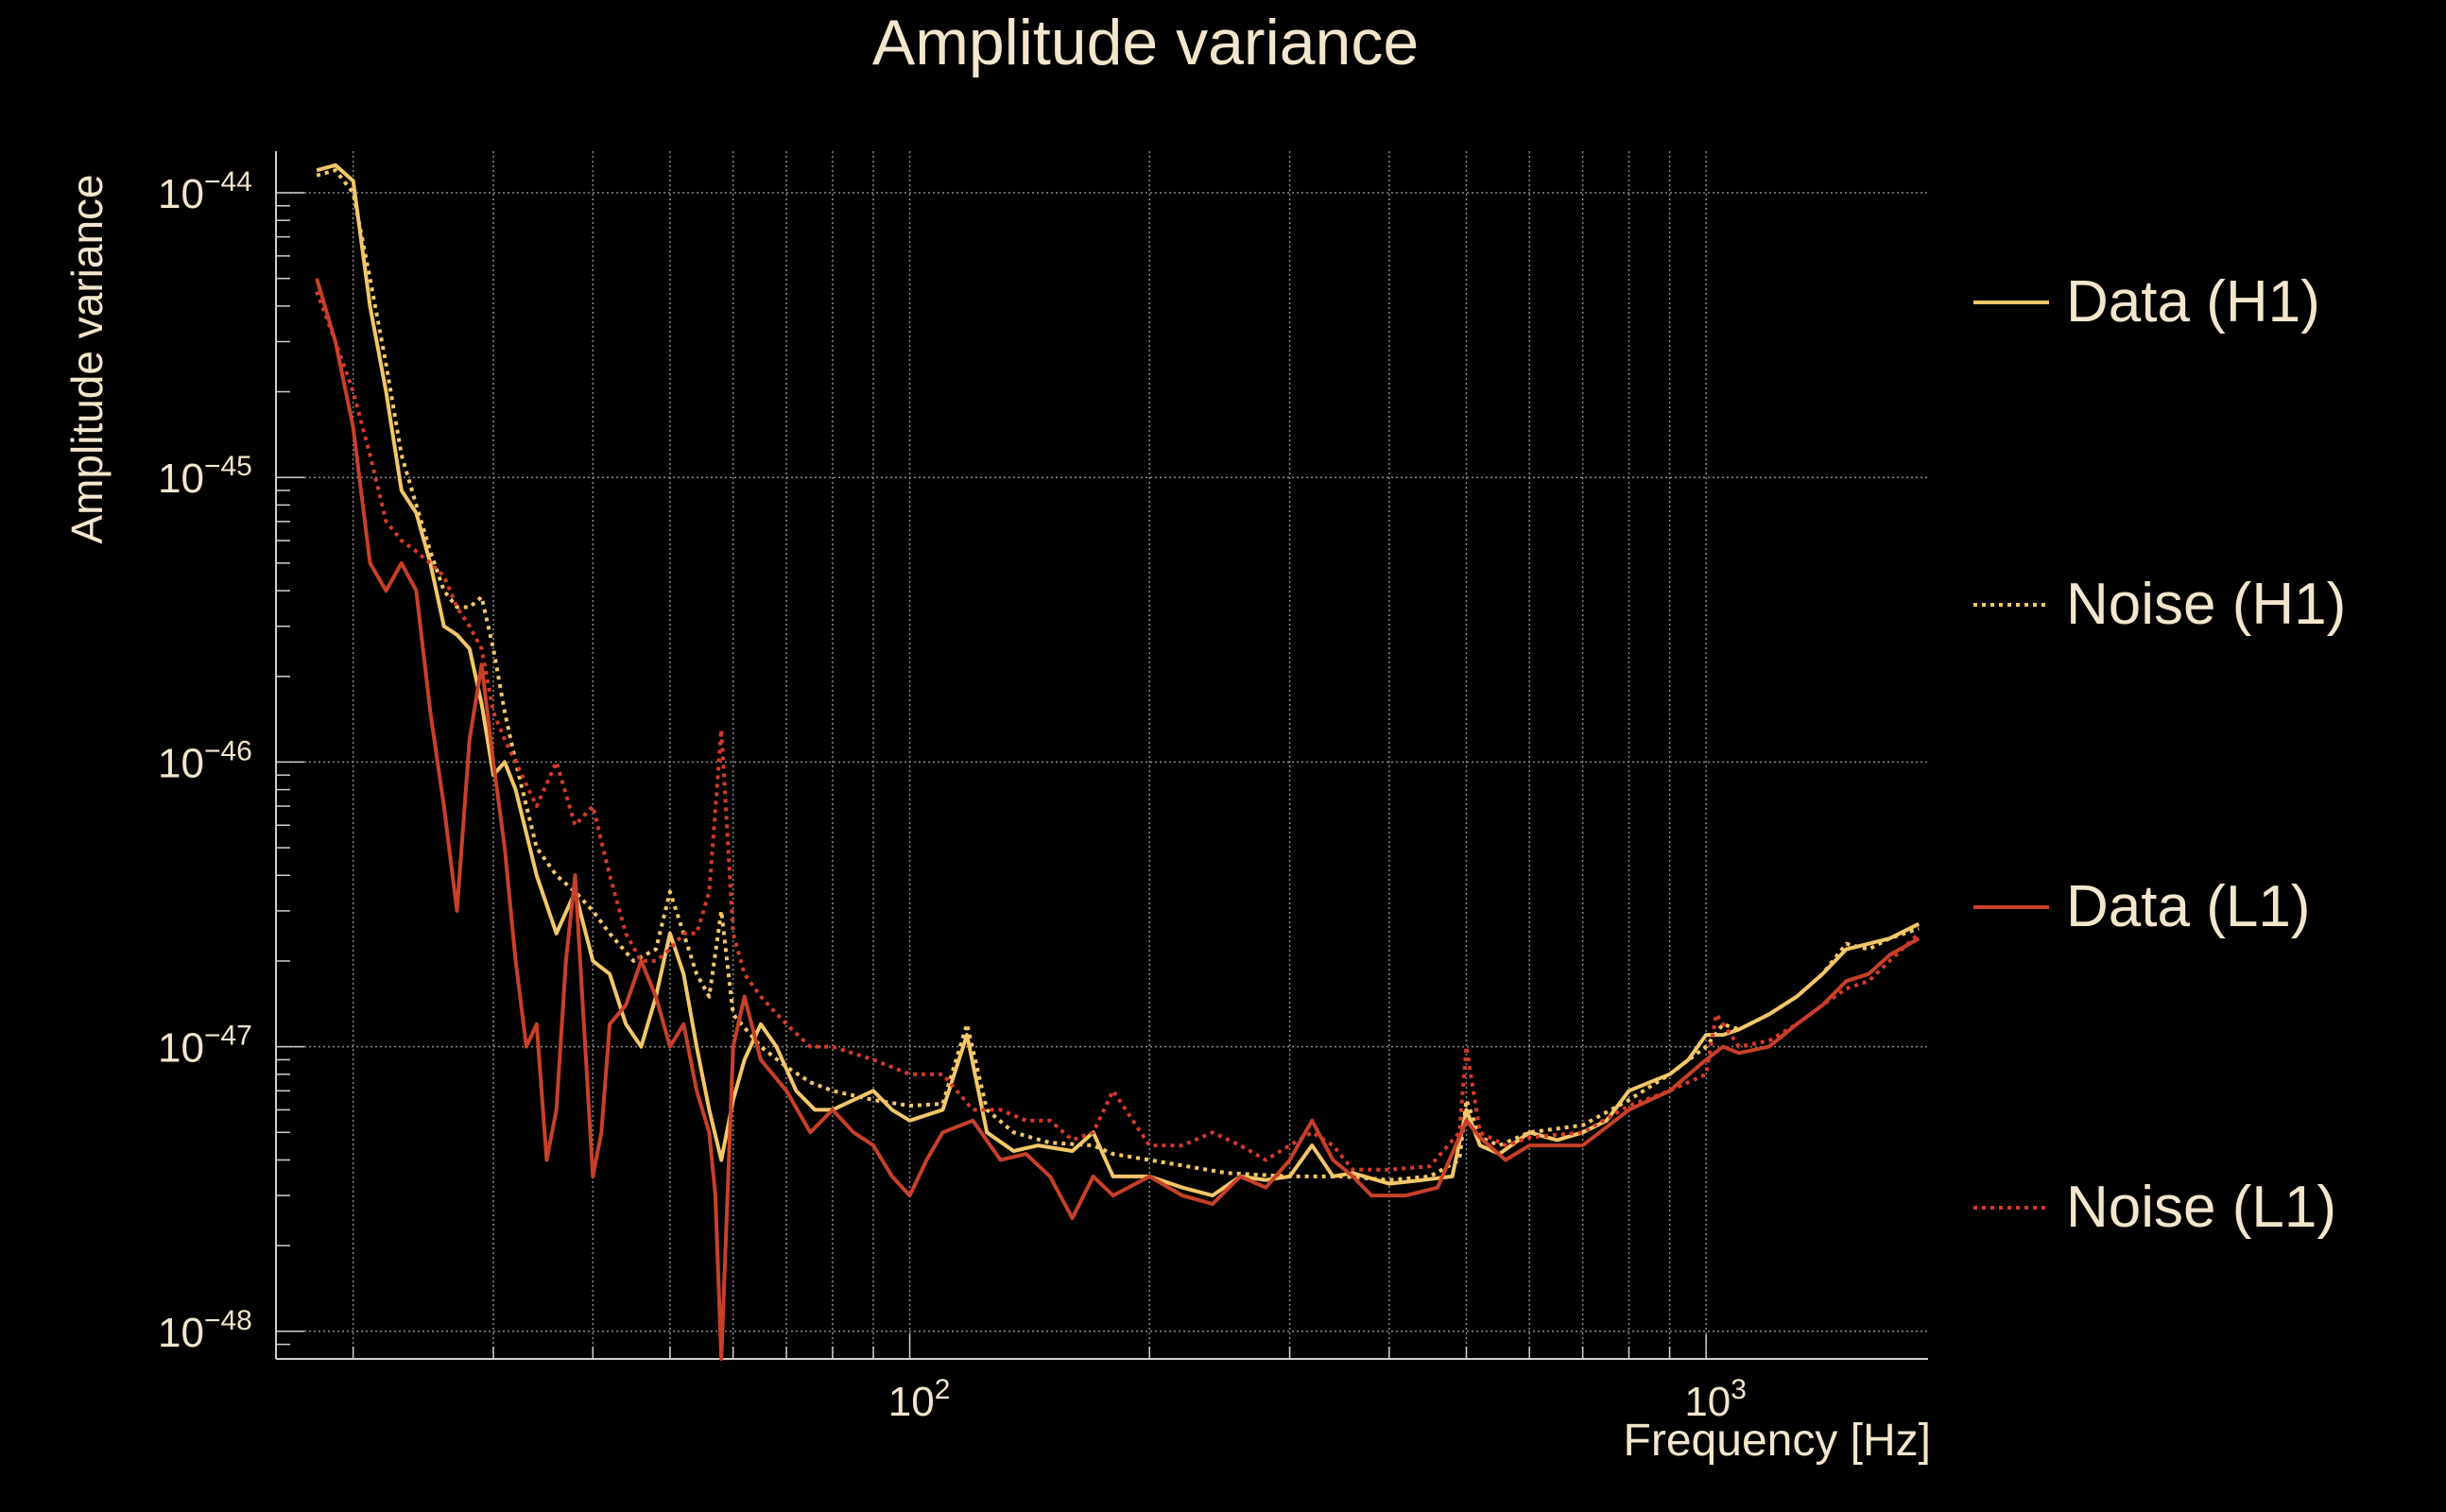  Describe the element at coordinates (205, 476) in the screenshot. I see `y-tick-label: 10−45` at that location.